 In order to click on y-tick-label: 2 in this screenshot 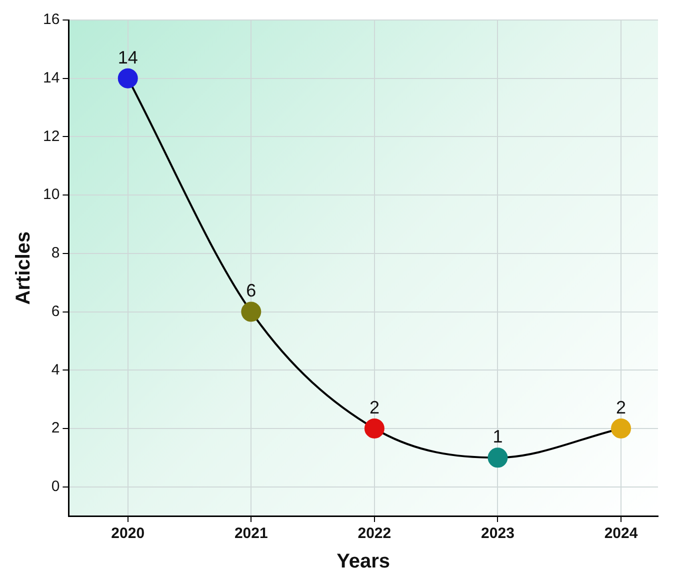, I will do `click(55, 428)`.